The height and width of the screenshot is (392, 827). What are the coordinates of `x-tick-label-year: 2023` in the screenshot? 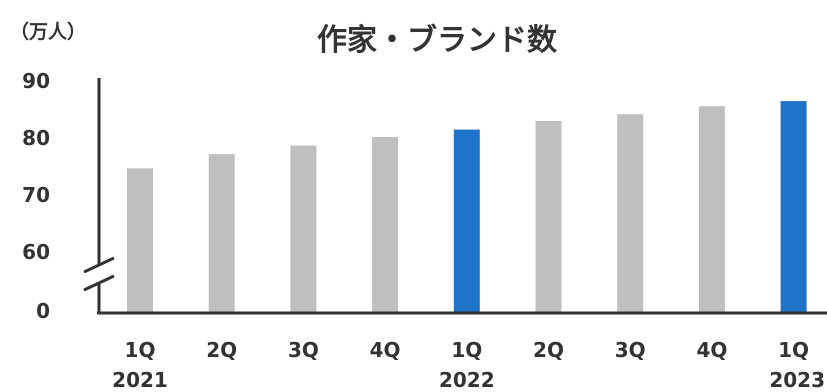 It's located at (797, 380).